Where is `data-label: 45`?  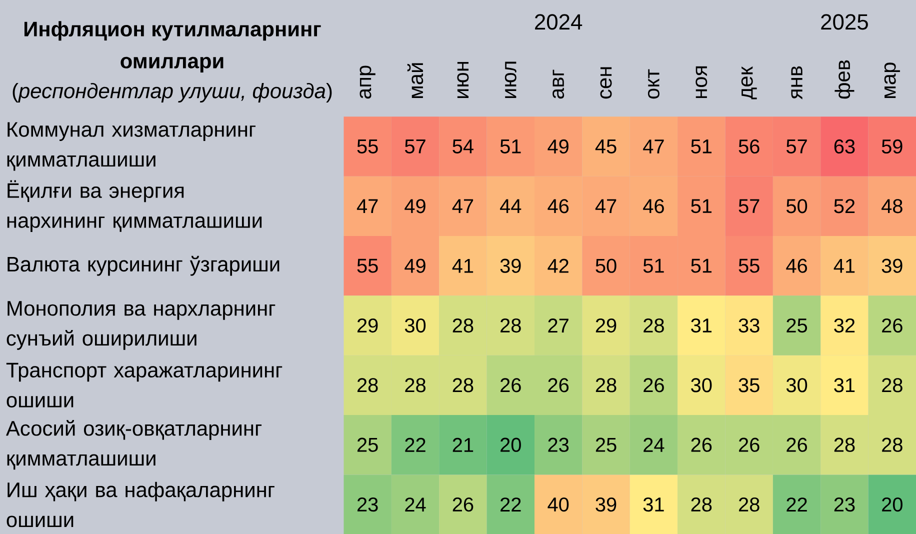 data-label: 45 is located at coordinates (605, 146).